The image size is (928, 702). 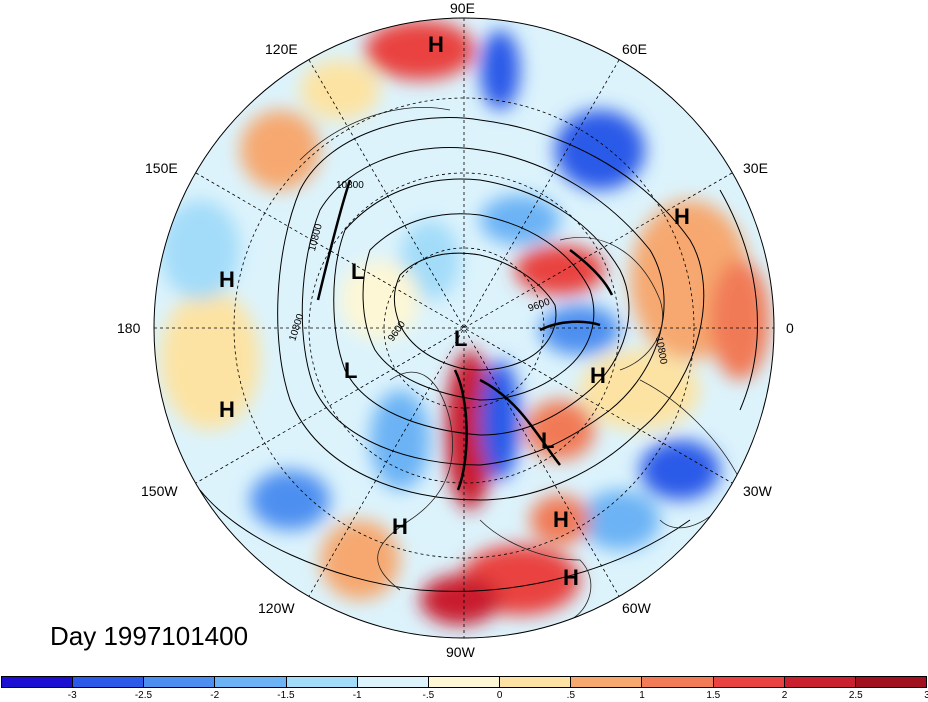 I want to click on lon-label-60w: 60W, so click(x=636, y=608).